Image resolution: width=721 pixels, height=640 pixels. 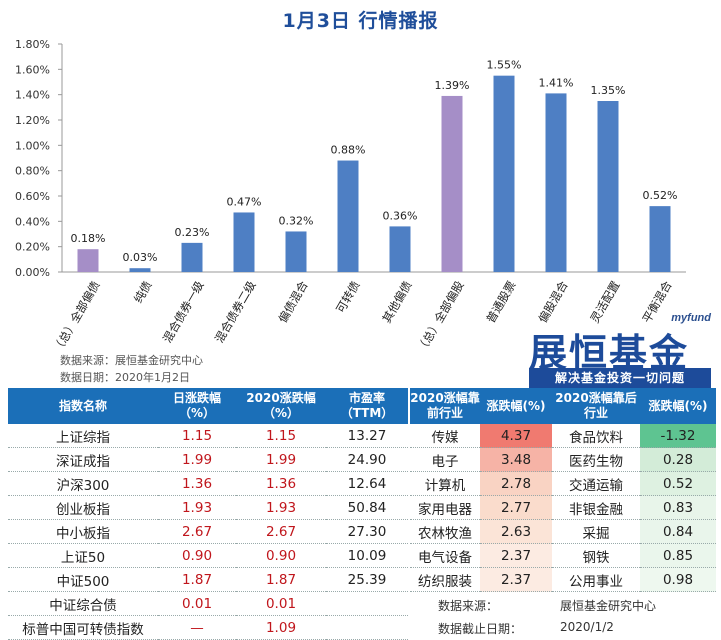 What do you see at coordinates (596, 436) in the screenshot?
I see `bottom-industry-cell: 食品饮料` at bounding box center [596, 436].